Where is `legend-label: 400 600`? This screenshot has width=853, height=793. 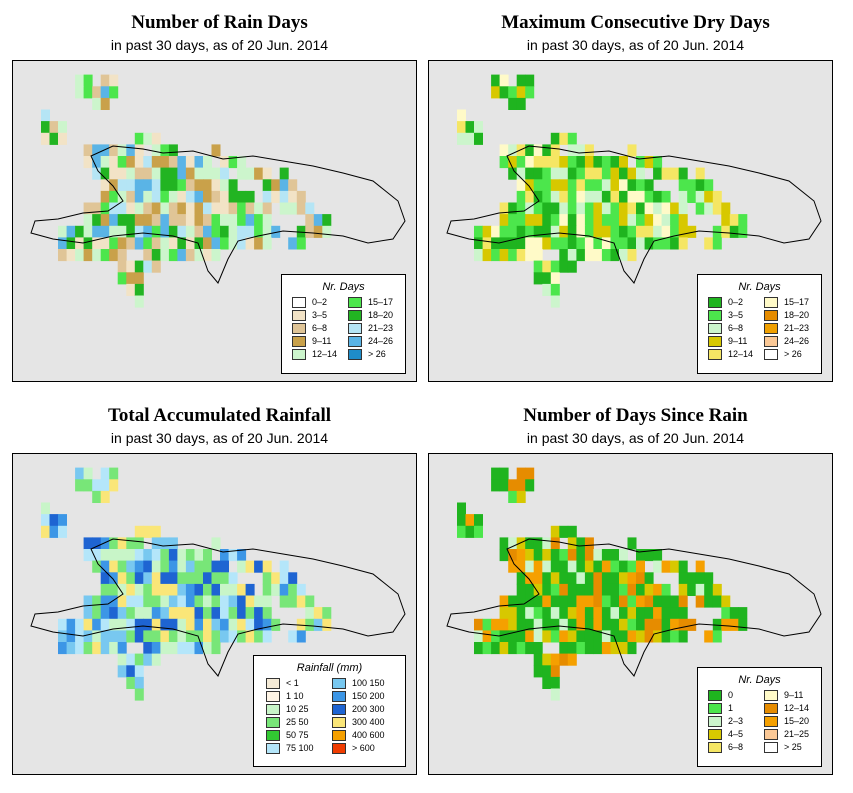 legend-label: 400 600 is located at coordinates (368, 735).